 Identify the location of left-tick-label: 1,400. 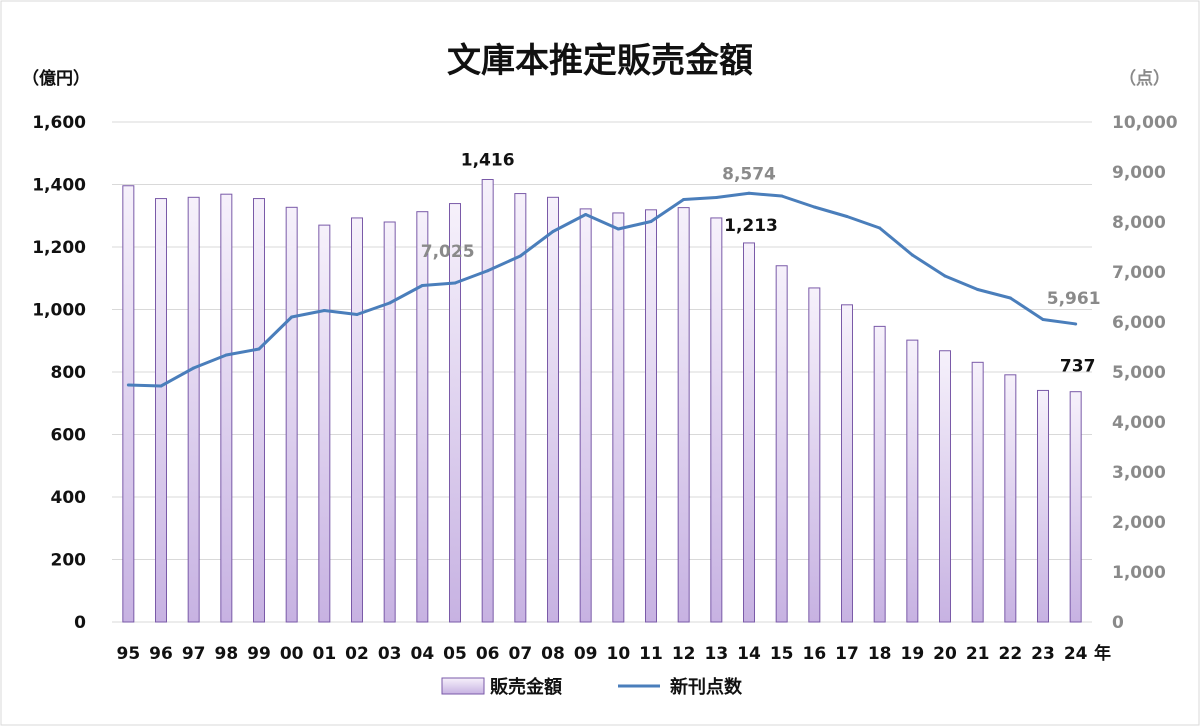
(59, 186).